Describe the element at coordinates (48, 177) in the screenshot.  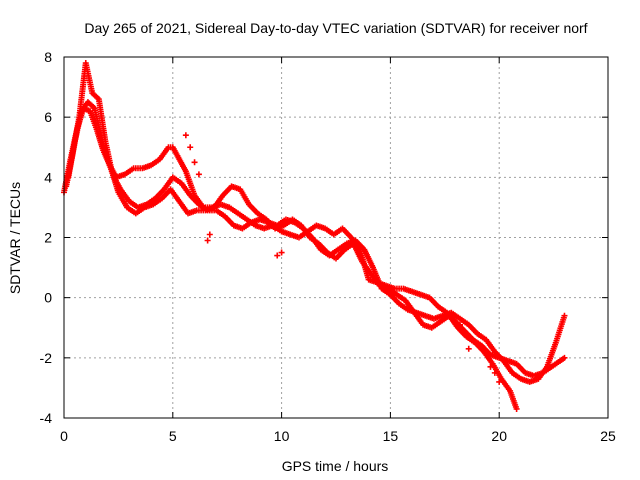
I see `y-tick-label: 4` at that location.